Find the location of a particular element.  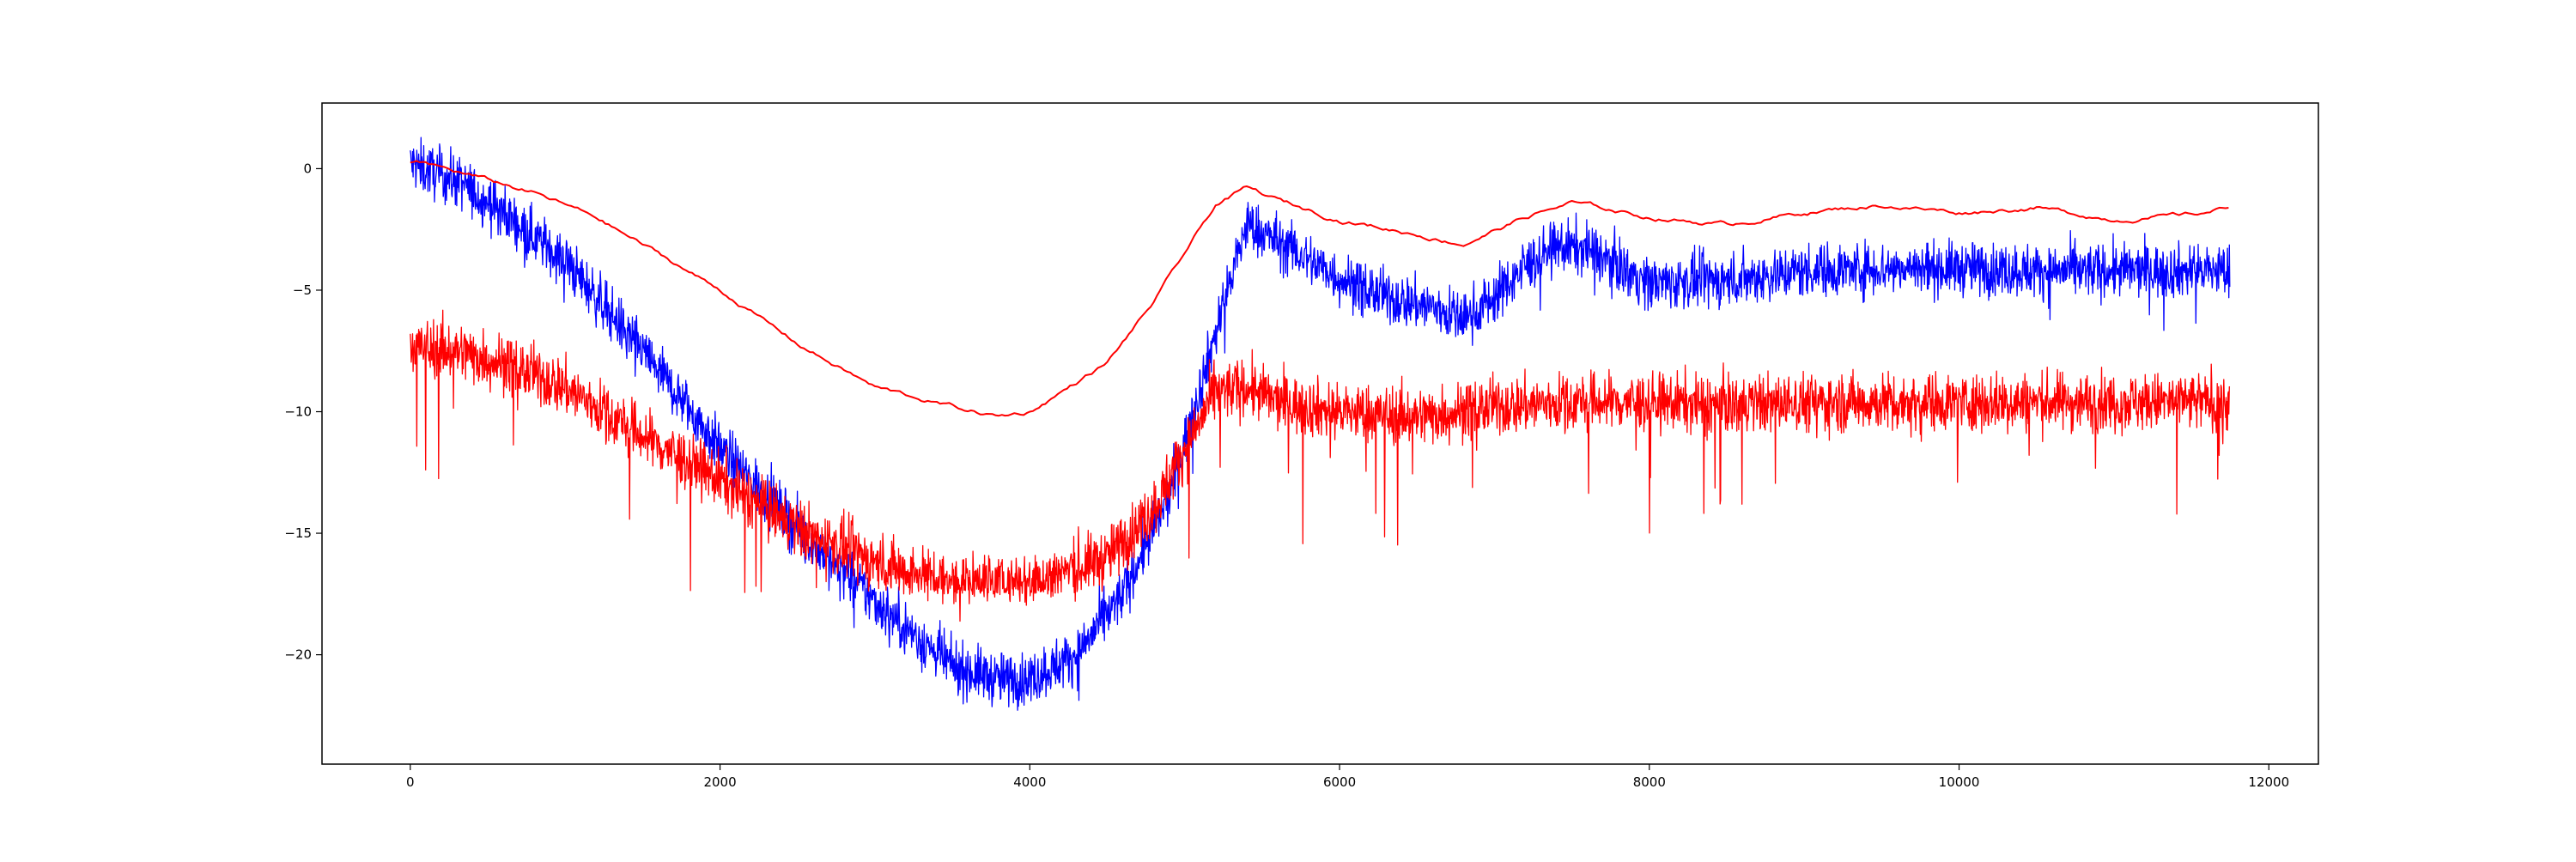

y-tick-label: −15 is located at coordinates (298, 533).